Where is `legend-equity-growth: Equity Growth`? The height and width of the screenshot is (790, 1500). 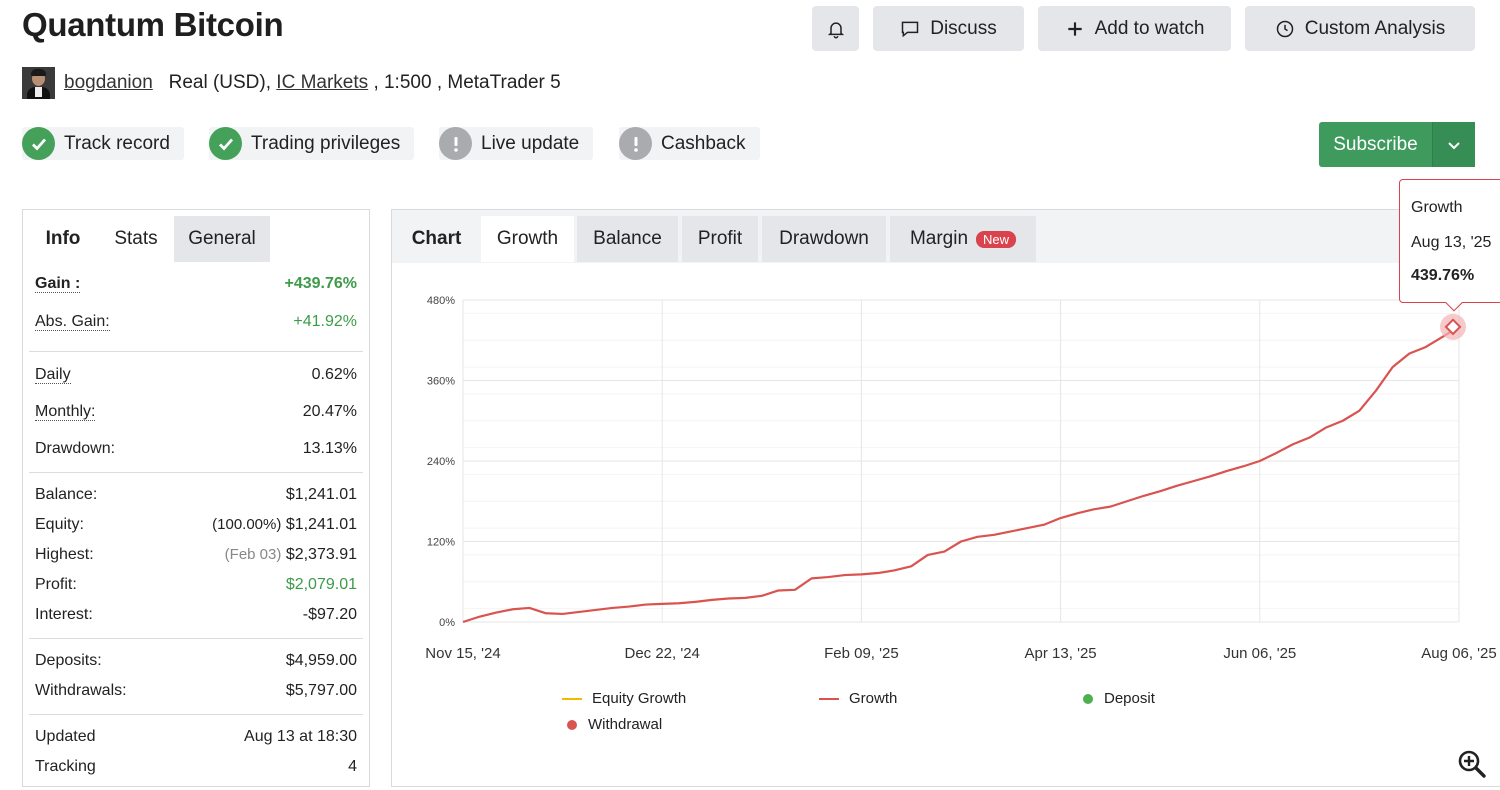
legend-equity-growth: Equity Growth is located at coordinates (624, 698).